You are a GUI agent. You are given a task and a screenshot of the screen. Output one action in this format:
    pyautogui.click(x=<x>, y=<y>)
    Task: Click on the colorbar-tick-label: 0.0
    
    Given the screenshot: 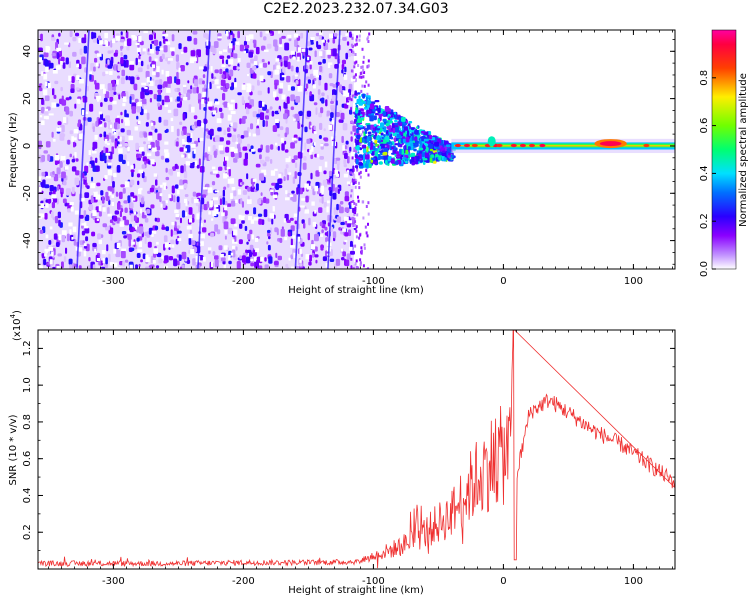 What is the action you would take?
    pyautogui.click(x=704, y=269)
    